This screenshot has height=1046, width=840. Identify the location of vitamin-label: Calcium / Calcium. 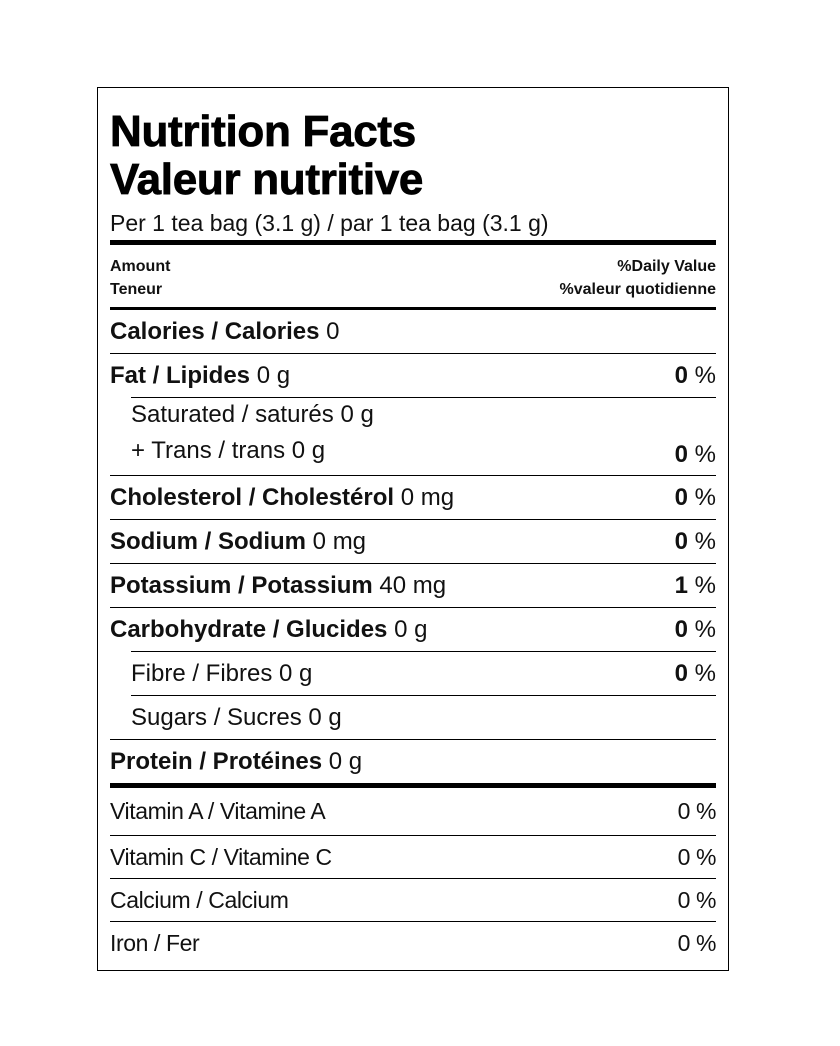
(199, 899).